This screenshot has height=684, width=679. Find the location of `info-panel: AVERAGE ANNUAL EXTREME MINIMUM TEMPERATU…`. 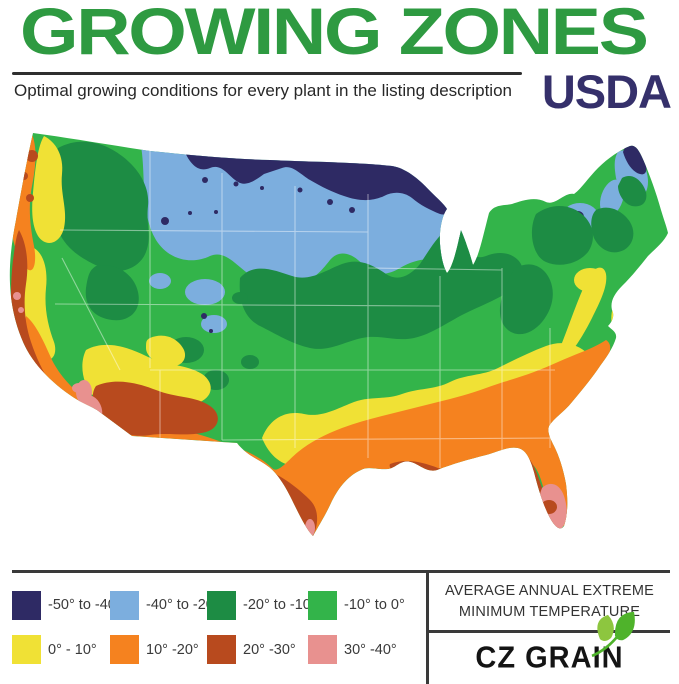

info-panel: AVERAGE ANNUAL EXTREME MINIMUM TEMPERATU… is located at coordinates (548, 628).